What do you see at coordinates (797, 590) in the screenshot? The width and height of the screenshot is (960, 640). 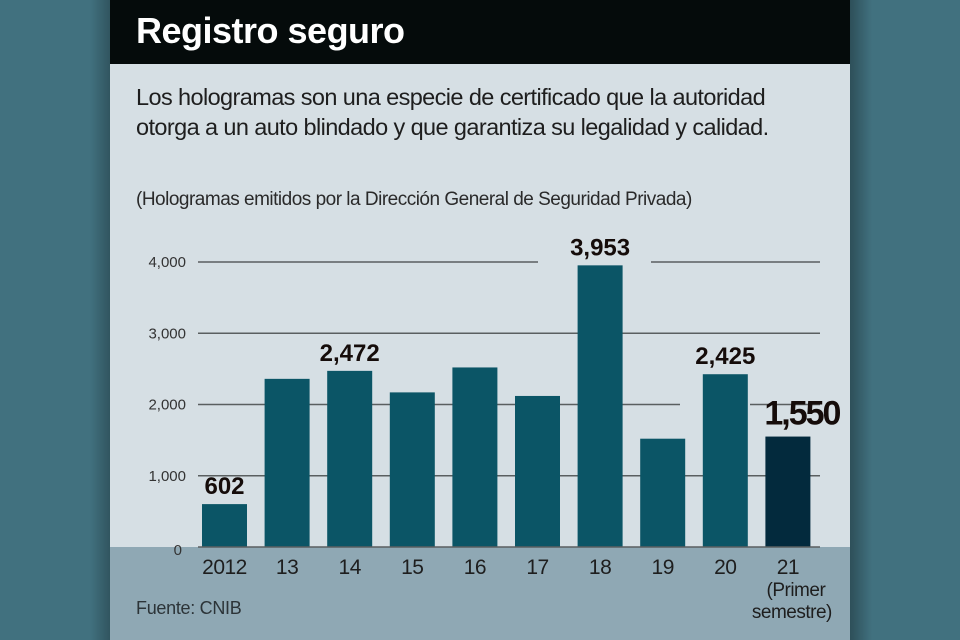 I see `x-note-line1: (Primer` at bounding box center [797, 590].